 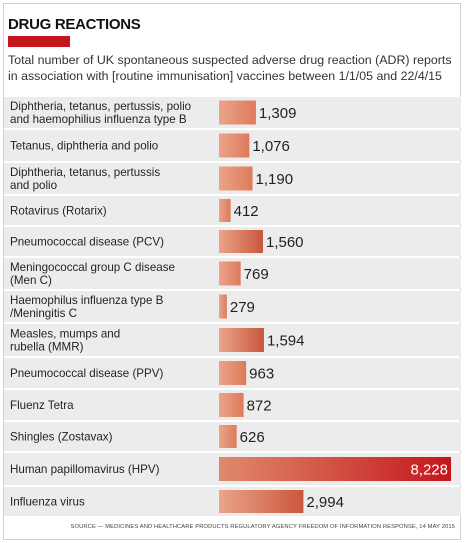 What do you see at coordinates (256, 274) in the screenshot?
I see `value-label: 769` at bounding box center [256, 274].